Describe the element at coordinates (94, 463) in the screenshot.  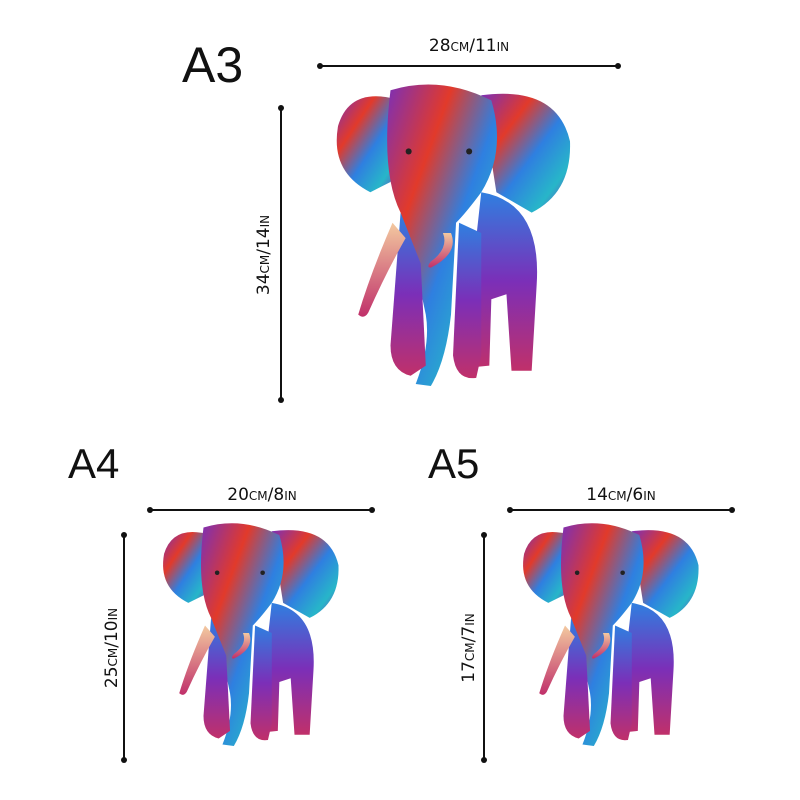
I see `size-label-a4: A4` at that location.